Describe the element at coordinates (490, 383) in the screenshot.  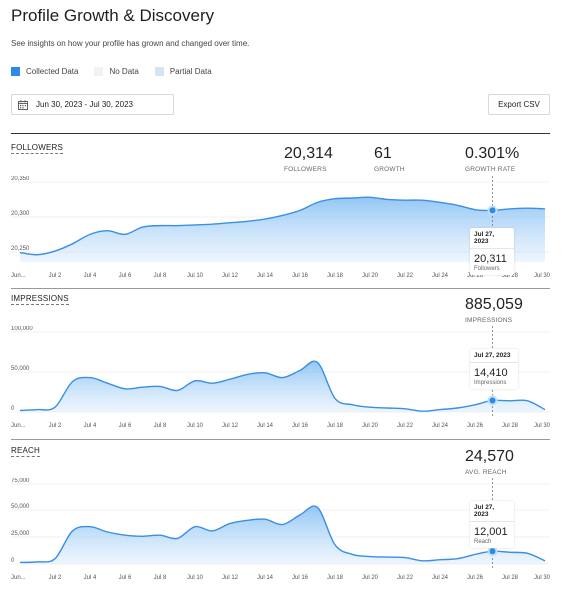
I see `impressions-tooltip-label: Impressions` at that location.